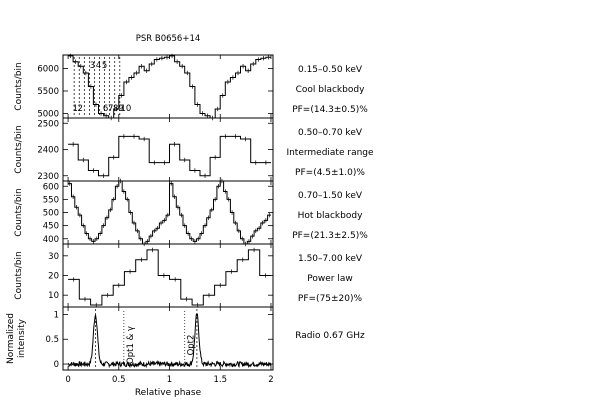 The height and width of the screenshot is (420, 589). What do you see at coordinates (330, 299) in the screenshot?
I see `panel-info-text: PF=(75±20)%` at bounding box center [330, 299].